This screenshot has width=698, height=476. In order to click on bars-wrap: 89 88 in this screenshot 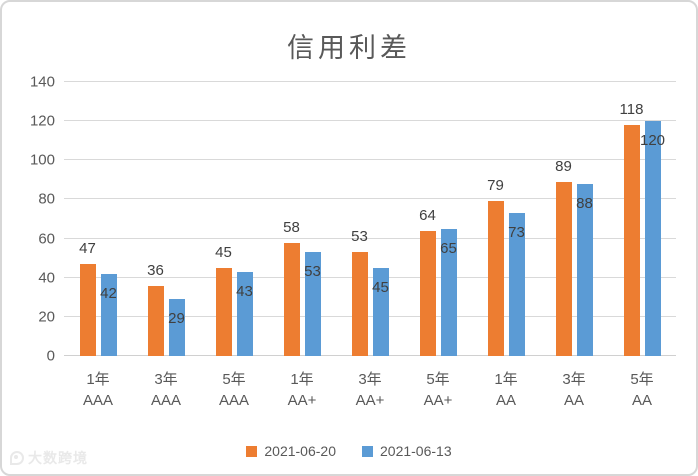, I will do `click(574, 219)`.